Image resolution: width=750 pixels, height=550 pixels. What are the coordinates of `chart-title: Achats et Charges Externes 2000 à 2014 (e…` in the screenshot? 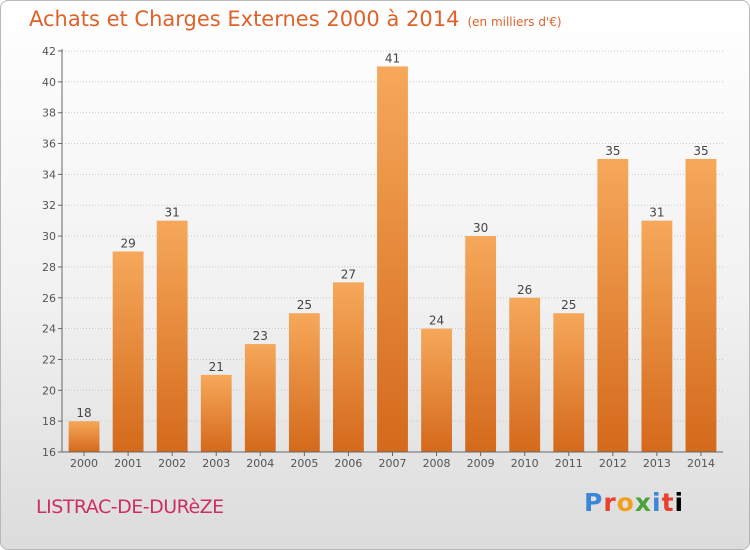 It's located at (295, 19).